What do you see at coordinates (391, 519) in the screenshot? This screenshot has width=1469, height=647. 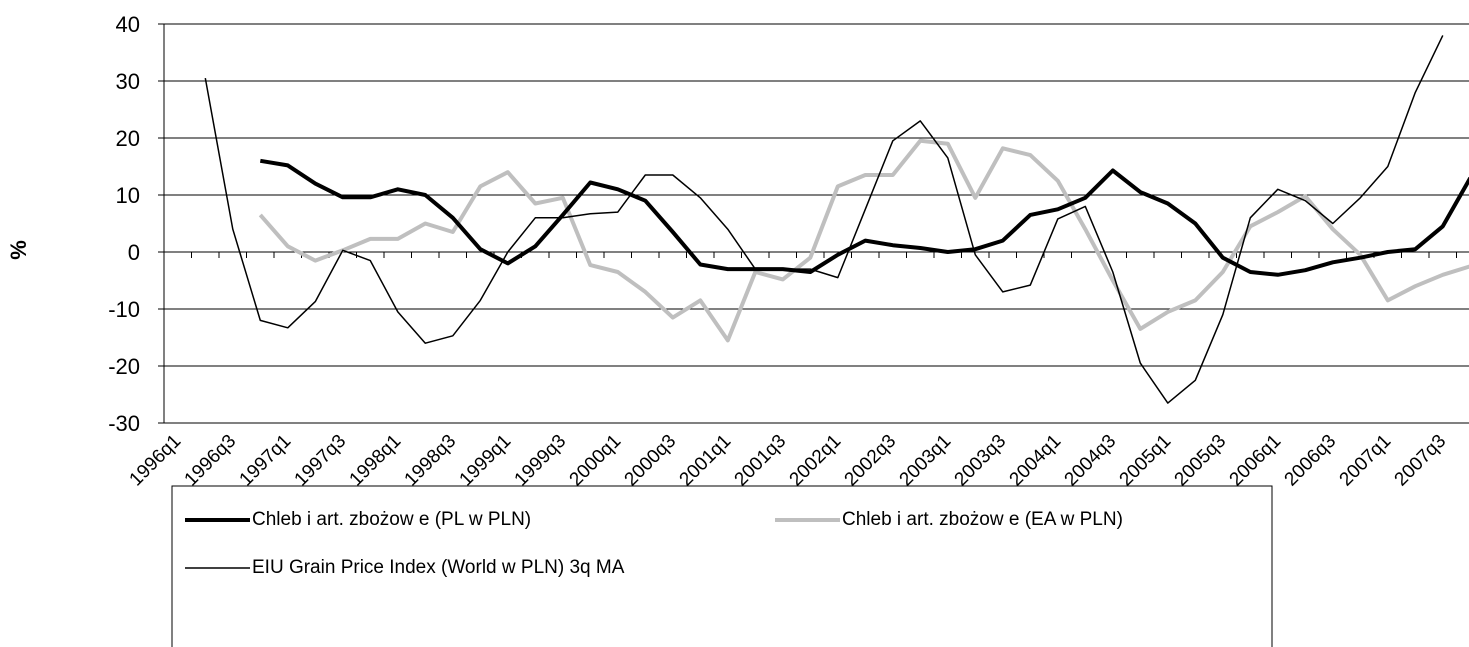 I see `legend-label: Chleb i art. zbożow e (PL w PLN)` at bounding box center [391, 519].